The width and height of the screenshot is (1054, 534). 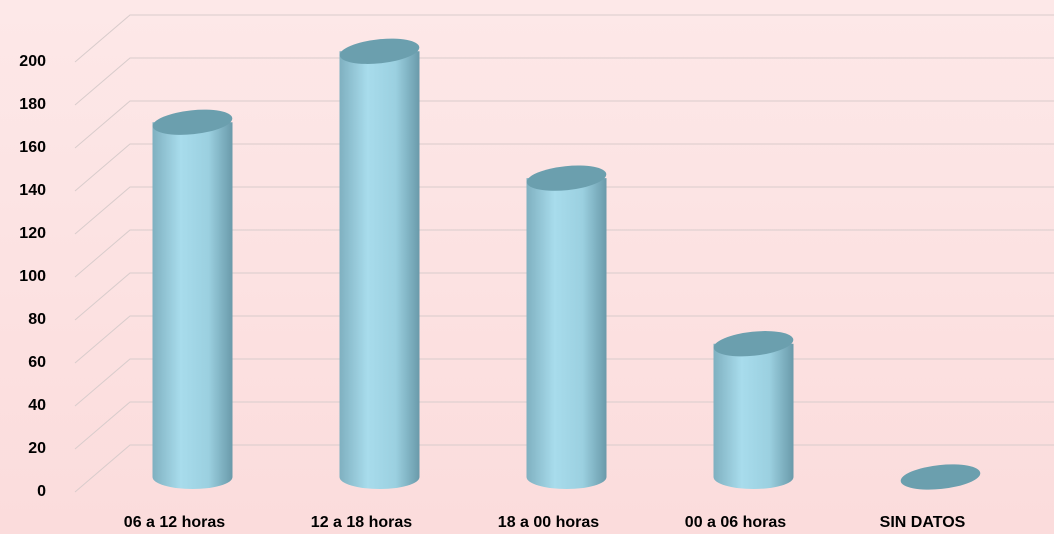 What do you see at coordinates (32, 233) in the screenshot?
I see `y-tick-label: 120` at bounding box center [32, 233].